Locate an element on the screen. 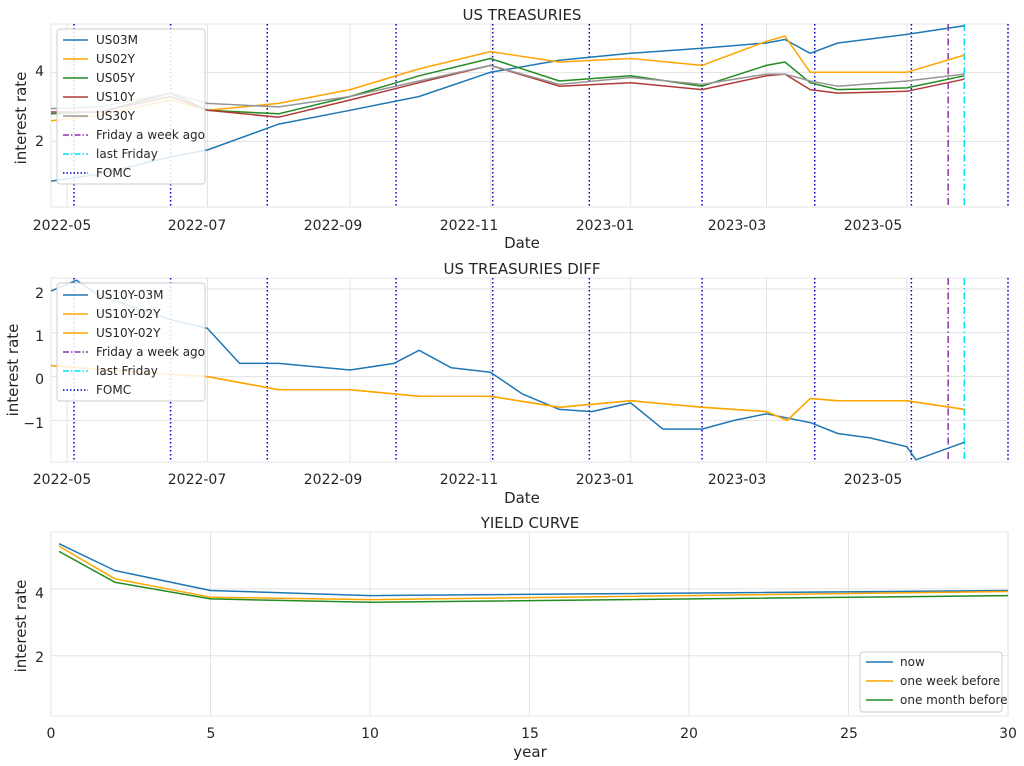  chart-title: YIELD CURVE is located at coordinates (530, 523).